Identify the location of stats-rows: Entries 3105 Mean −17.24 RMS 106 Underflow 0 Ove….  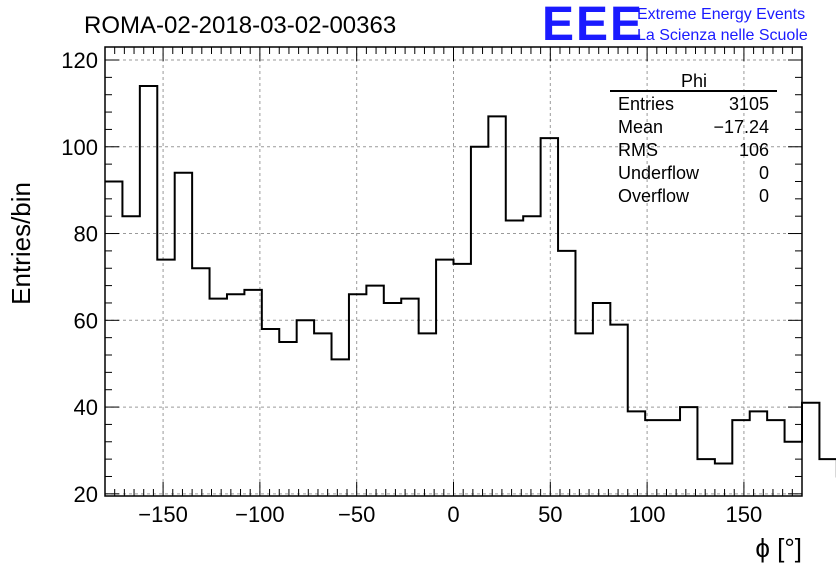
(693, 150).